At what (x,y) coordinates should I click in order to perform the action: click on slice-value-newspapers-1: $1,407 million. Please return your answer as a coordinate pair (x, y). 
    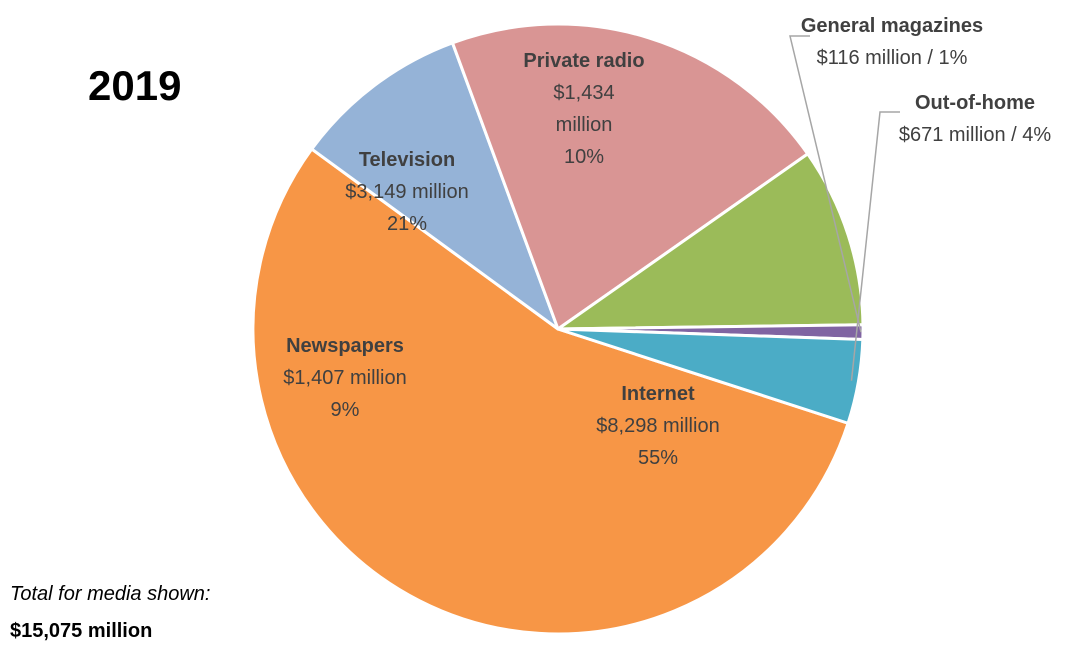
    Looking at the image, I should click on (344, 378).